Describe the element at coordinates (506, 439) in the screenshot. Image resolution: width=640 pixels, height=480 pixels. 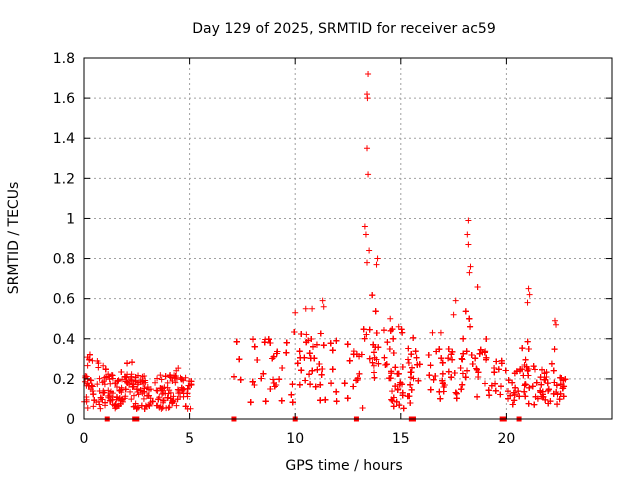
I see `x-tick-label: 20` at that location.